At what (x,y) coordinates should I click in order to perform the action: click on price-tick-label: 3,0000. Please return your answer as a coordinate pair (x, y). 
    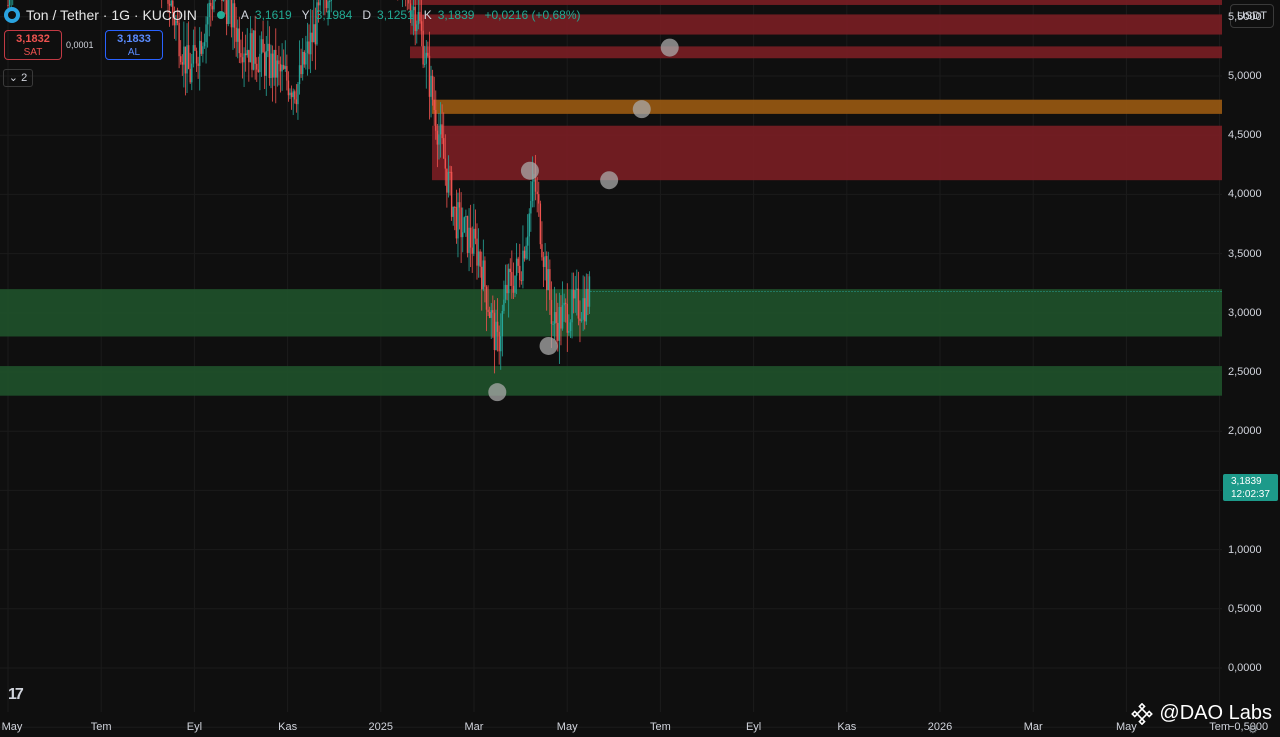
    Looking at the image, I should click on (1245, 312).